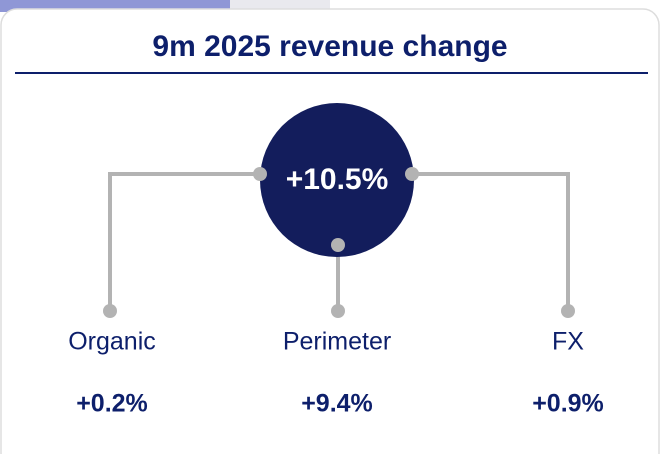 The height and width of the screenshot is (454, 661). I want to click on center-circle, so click(337, 180).